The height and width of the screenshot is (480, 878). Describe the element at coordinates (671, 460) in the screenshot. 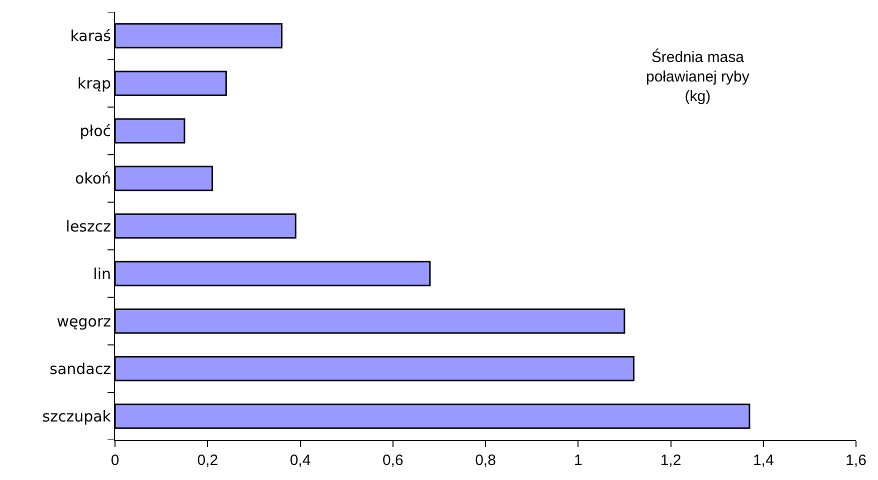

I see `x-tick-label: 1,2` at that location.